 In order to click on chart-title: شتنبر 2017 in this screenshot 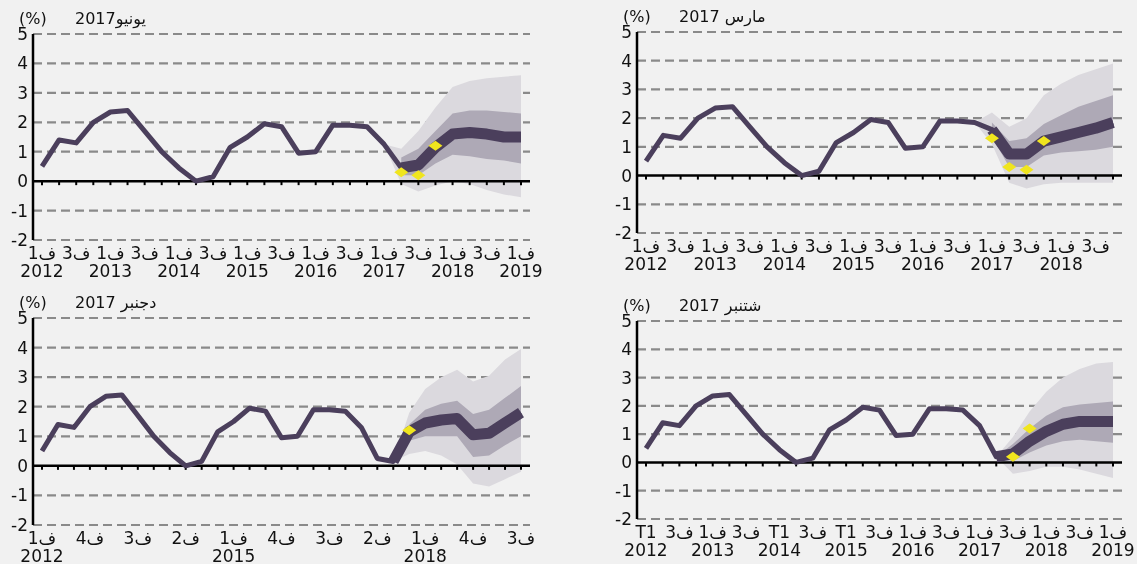, I will do `click(720, 306)`.